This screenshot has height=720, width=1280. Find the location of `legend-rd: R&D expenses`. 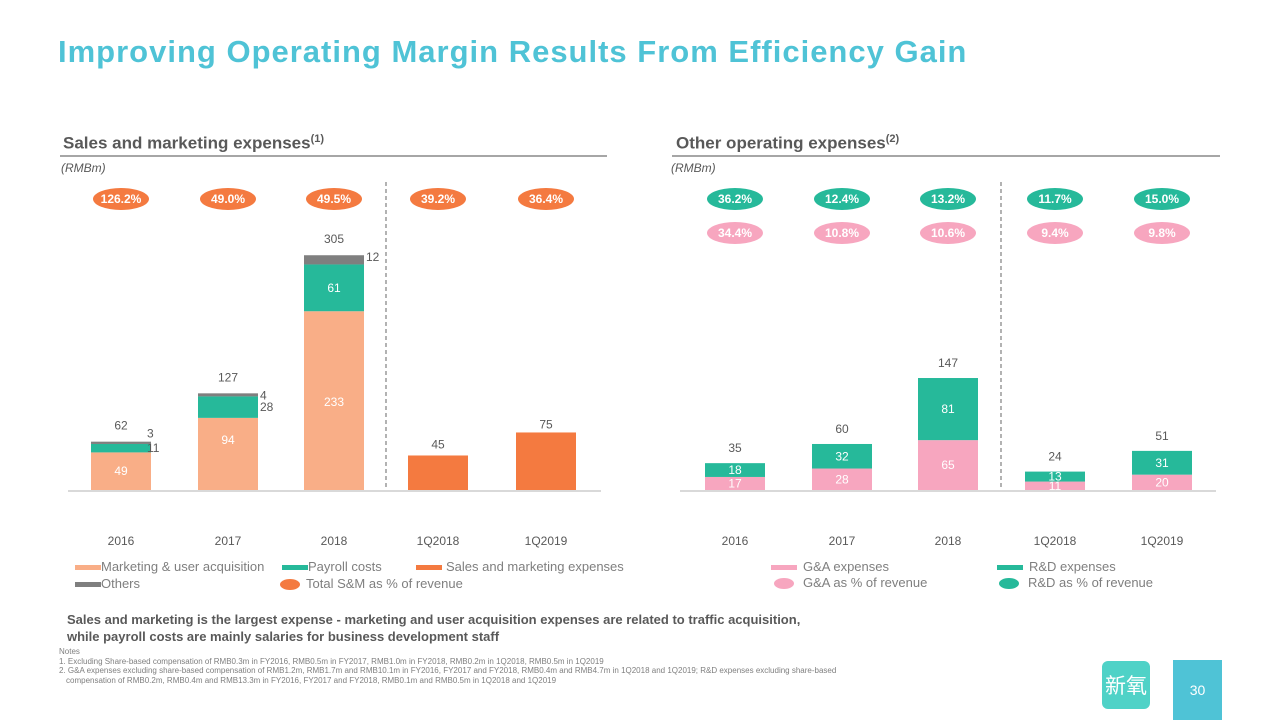

legend-rd: R&D expenses is located at coordinates (1056, 566).